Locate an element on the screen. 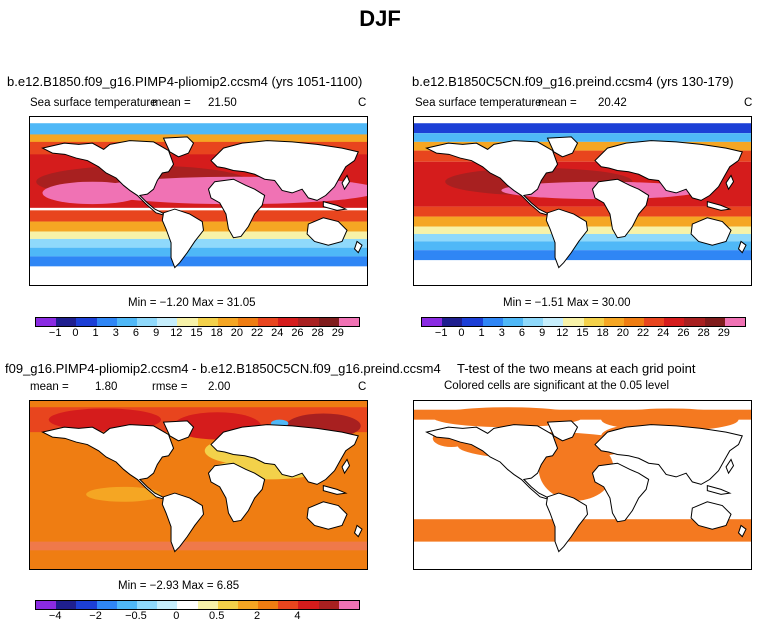 The height and width of the screenshot is (625, 760). panel3-mean-label: mean = is located at coordinates (49, 387).